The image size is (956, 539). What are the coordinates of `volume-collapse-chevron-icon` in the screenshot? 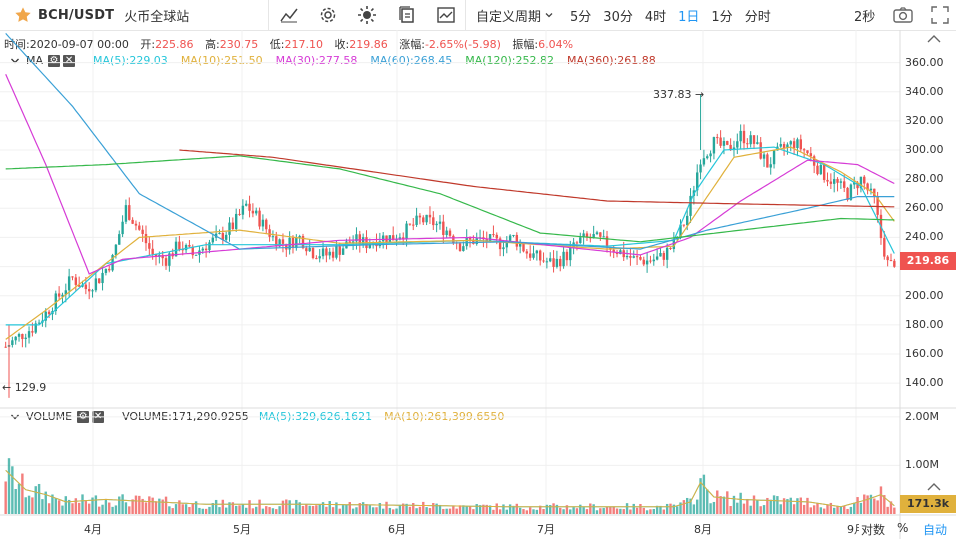 It's located at (15, 417).